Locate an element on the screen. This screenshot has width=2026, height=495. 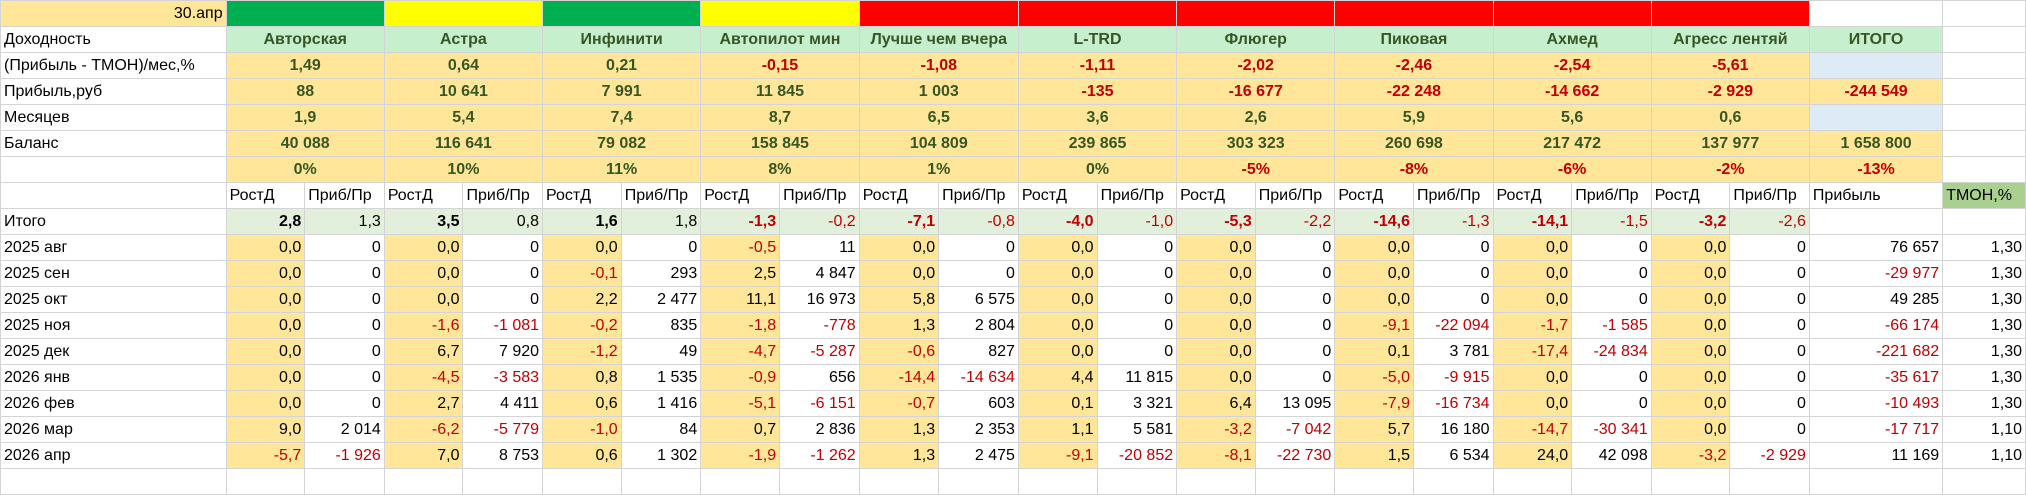
total-rost: -7,1 is located at coordinates (899, 221).